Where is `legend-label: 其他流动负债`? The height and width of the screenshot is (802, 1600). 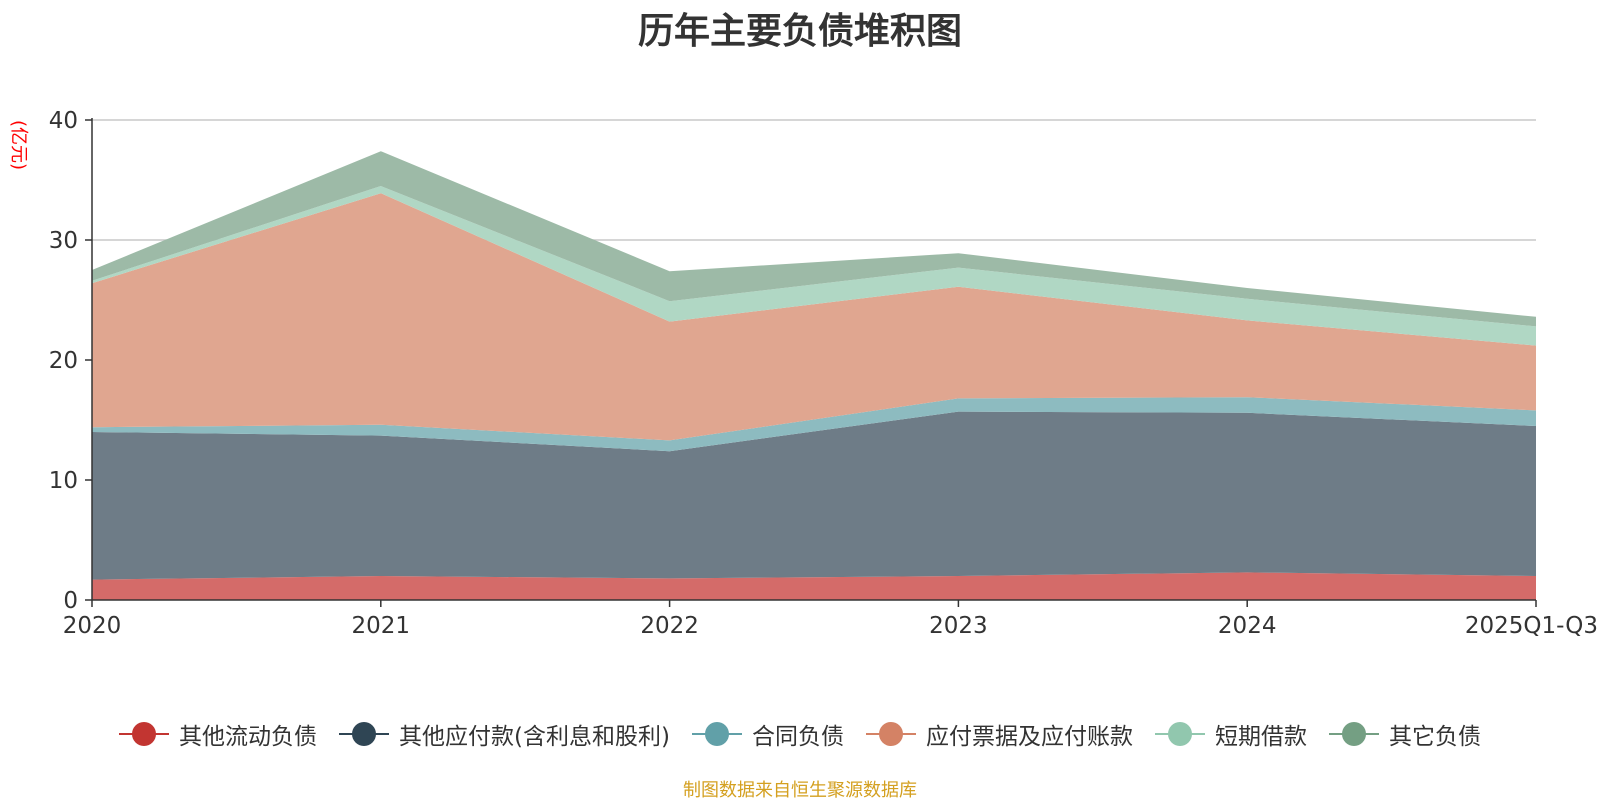 legend-label: 其他流动负债 is located at coordinates (248, 737).